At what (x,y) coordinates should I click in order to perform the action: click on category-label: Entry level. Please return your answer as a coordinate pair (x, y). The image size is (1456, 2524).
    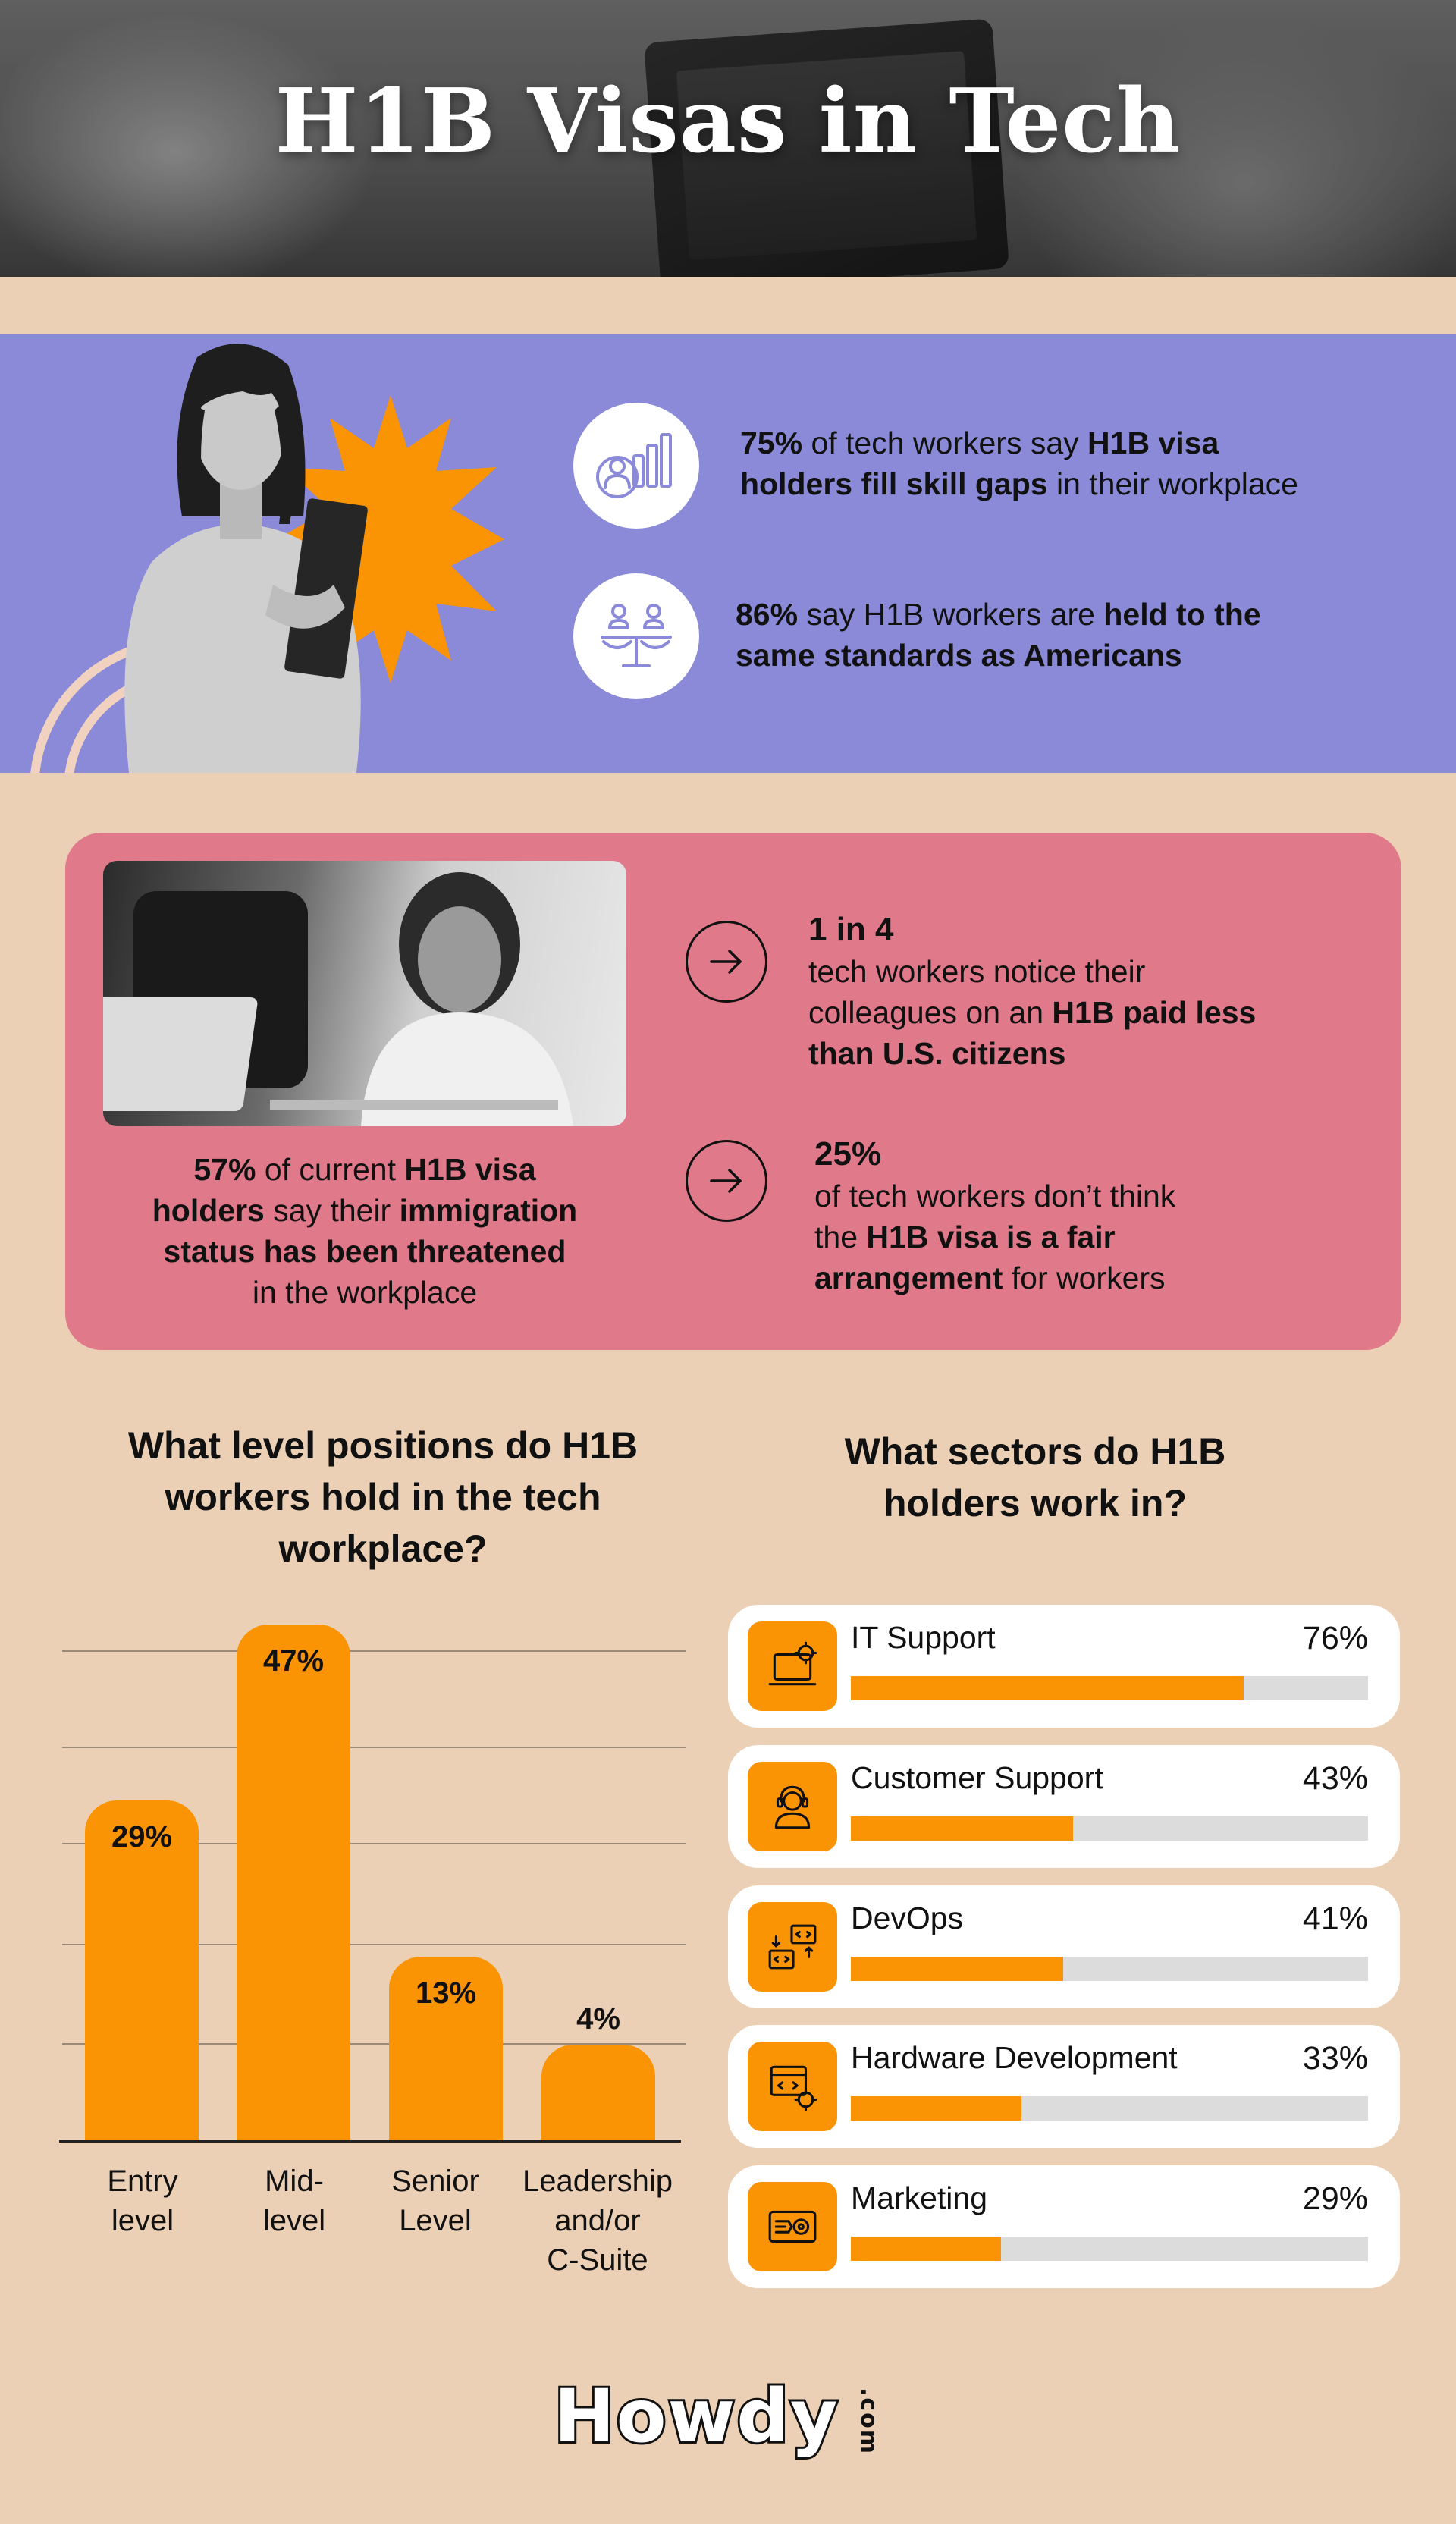
    Looking at the image, I should click on (142, 2201).